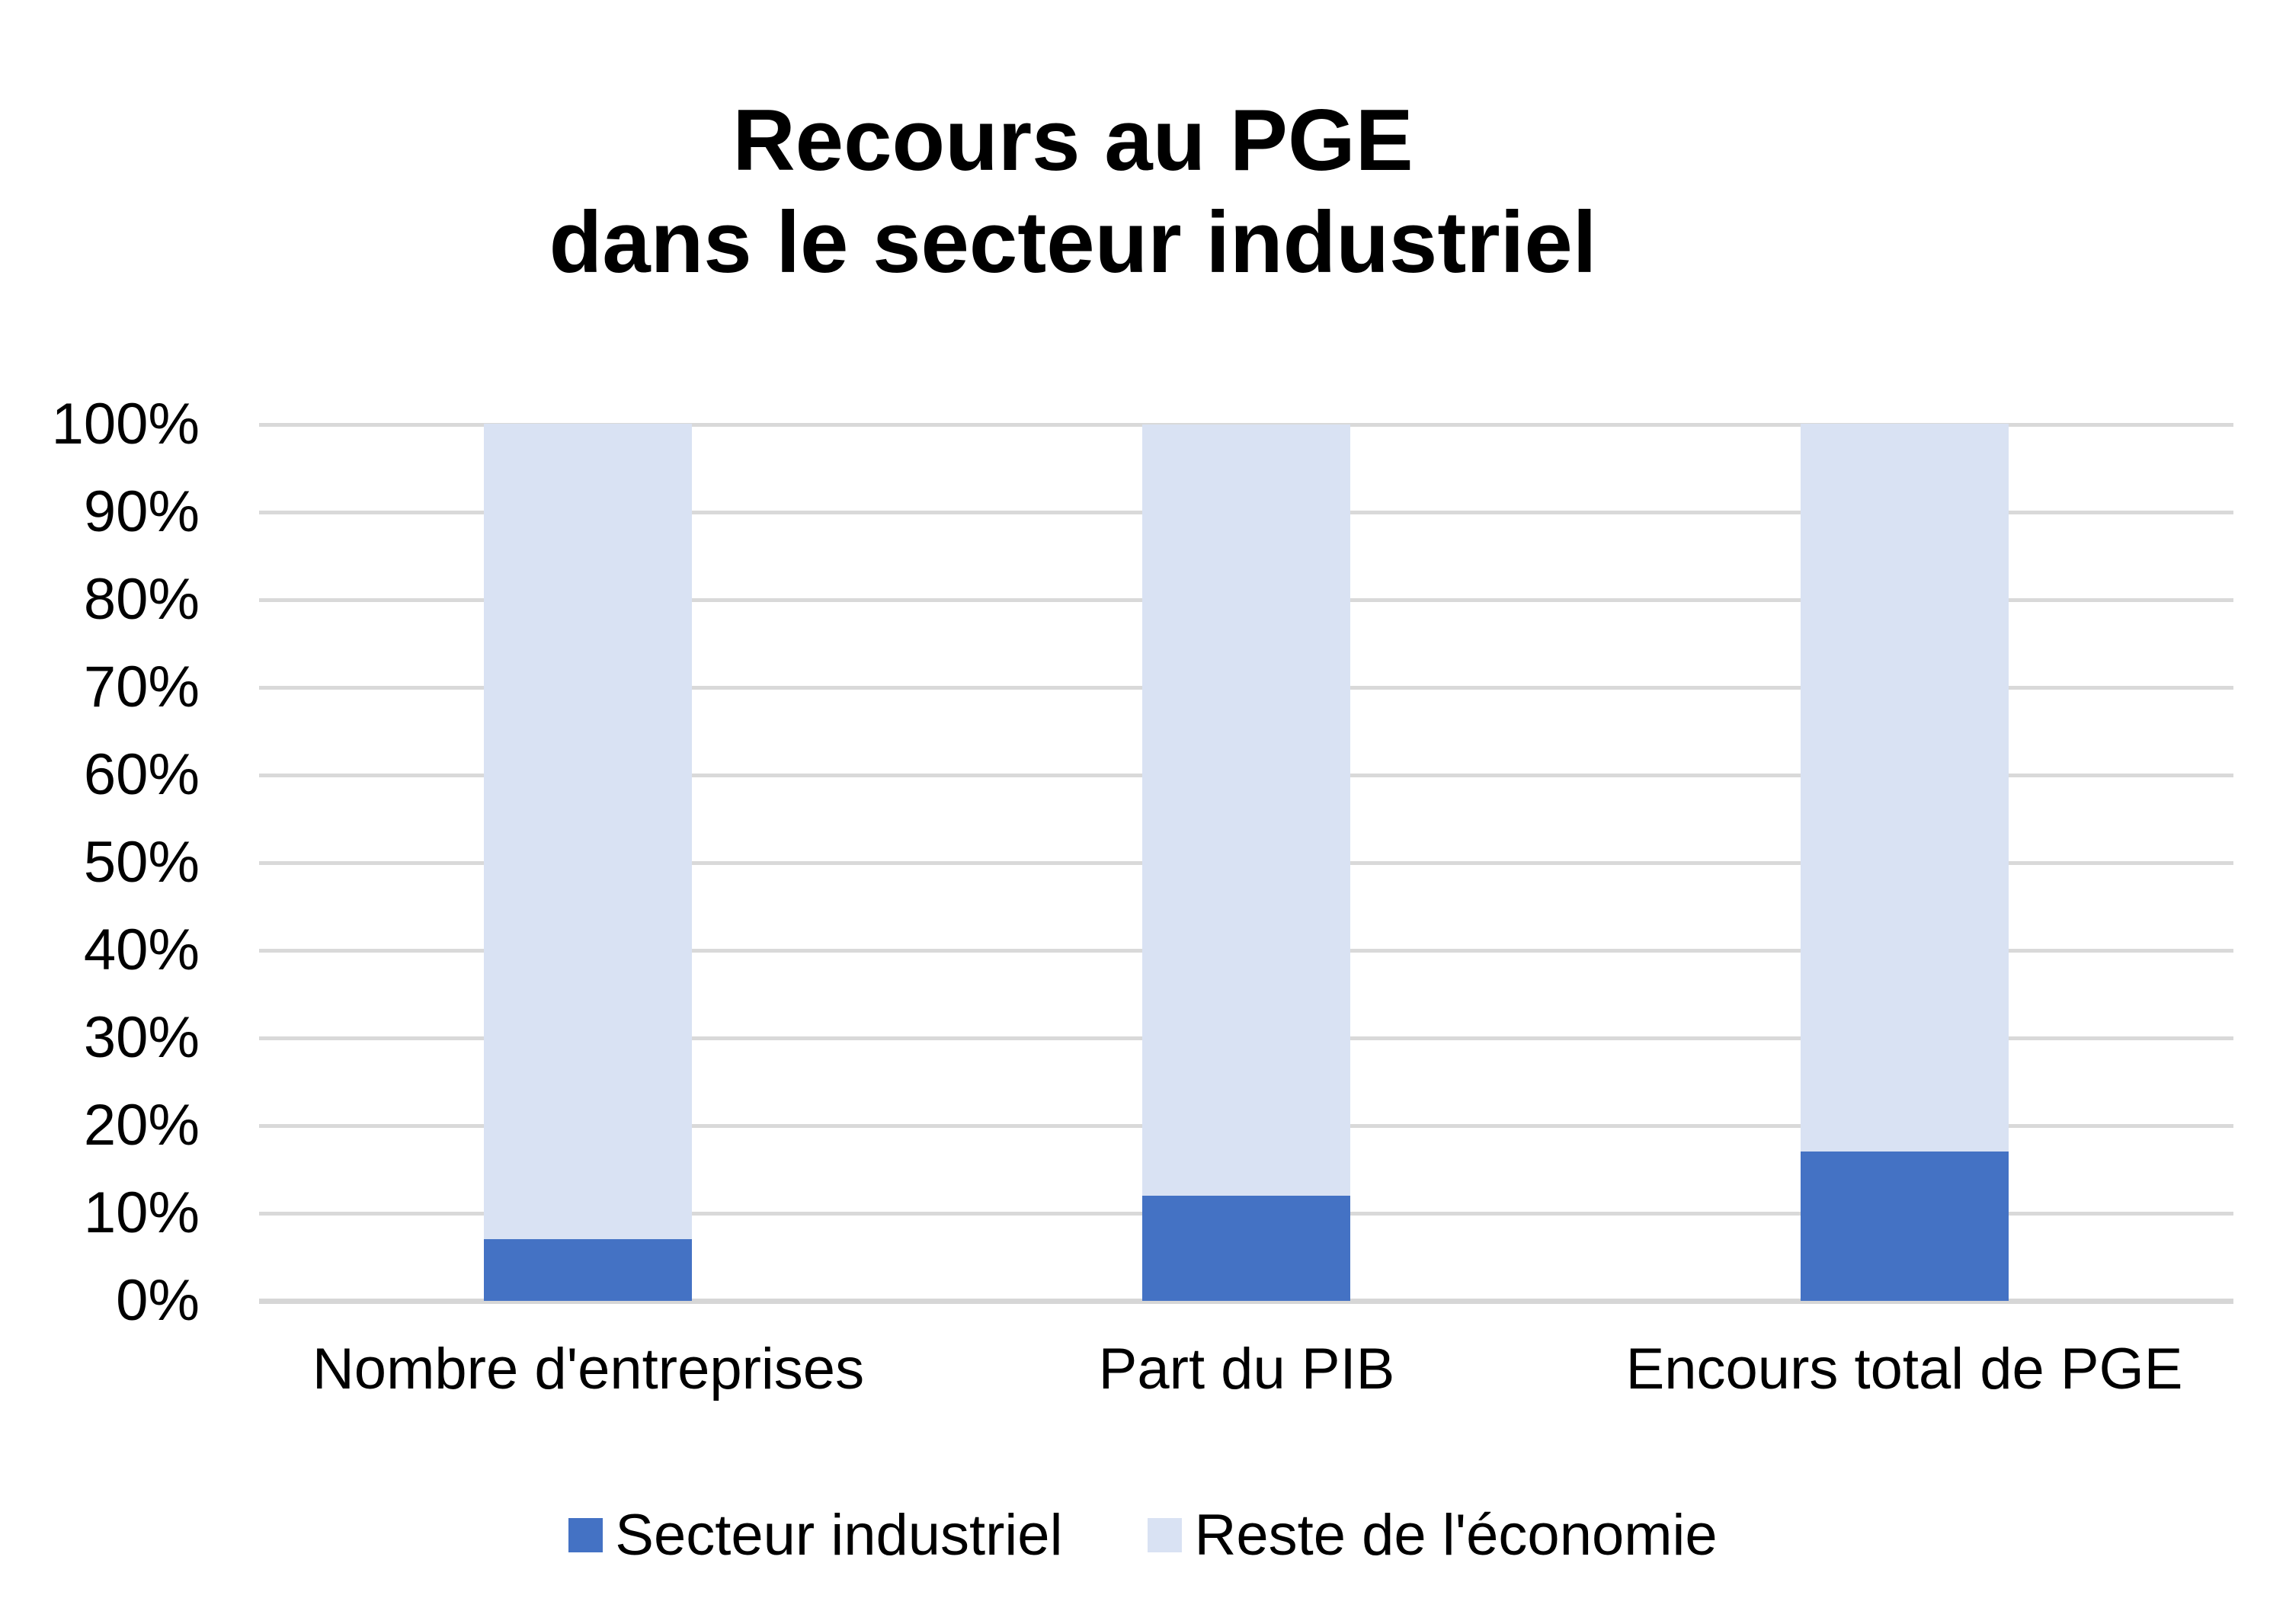 This screenshot has height=1624, width=2286. Describe the element at coordinates (1246, 810) in the screenshot. I see `bar-segment-Part du PIB-Reste de l'économie` at that location.